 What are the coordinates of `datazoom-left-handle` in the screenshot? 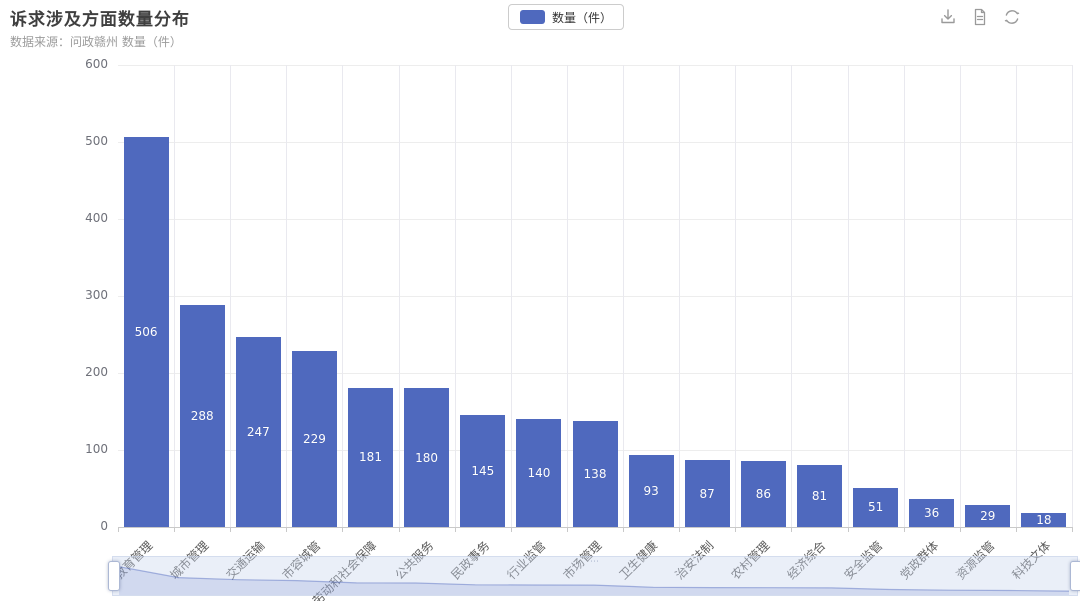 It's located at (114, 576).